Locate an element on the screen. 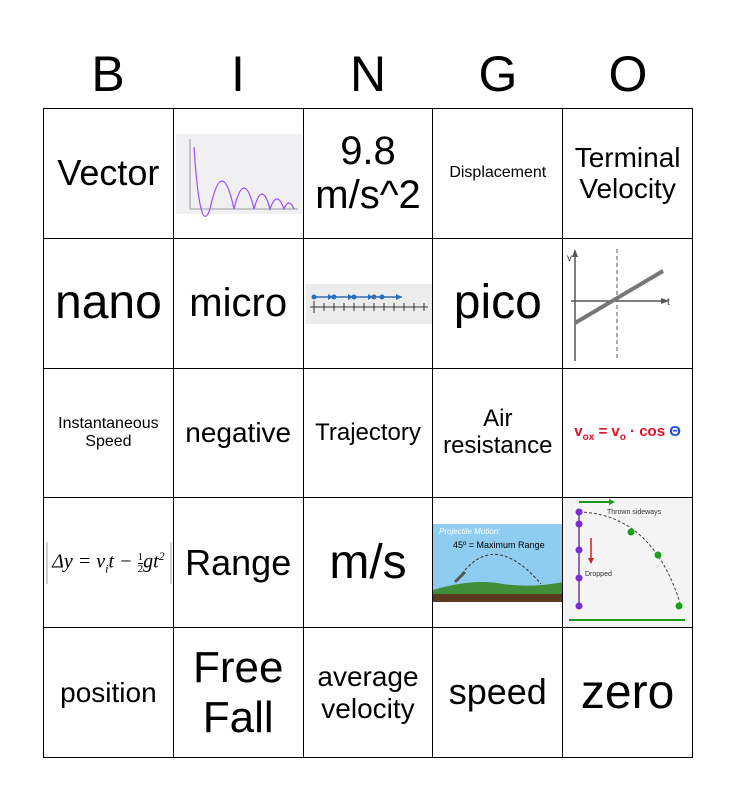 The height and width of the screenshot is (800, 736). formula-frame is located at coordinates (109, 563).